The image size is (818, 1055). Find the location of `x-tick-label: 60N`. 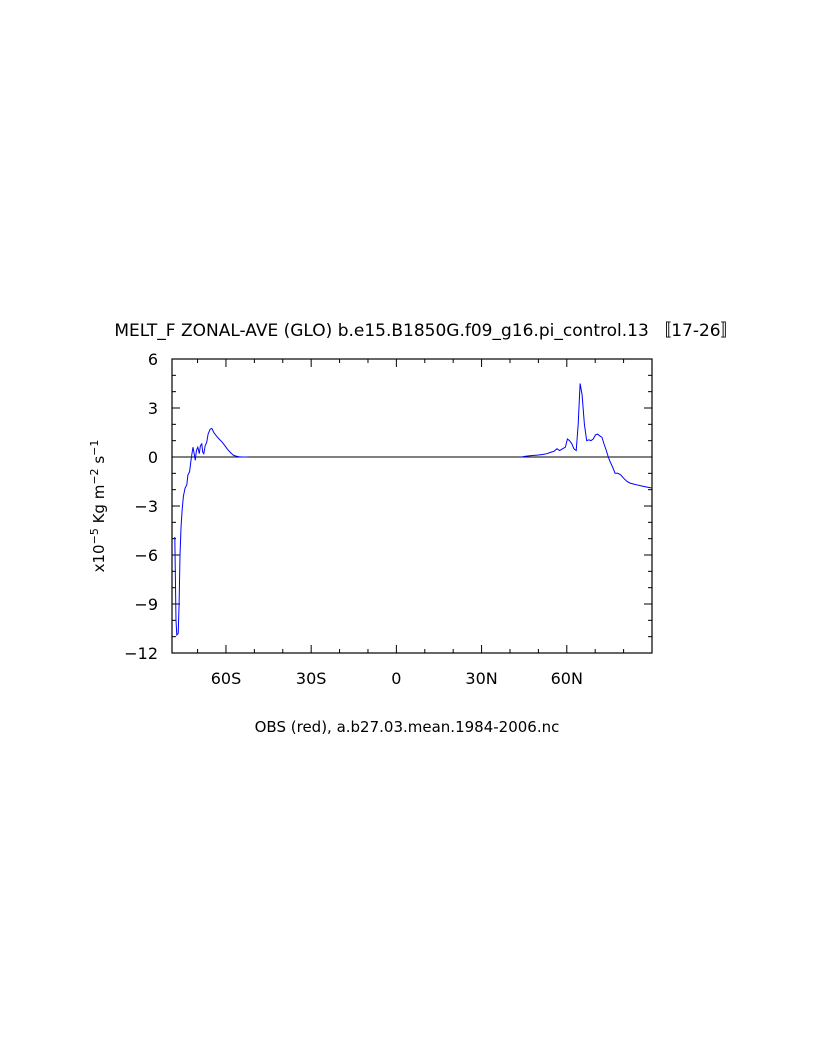

x-tick-label: 60N is located at coordinates (567, 678).